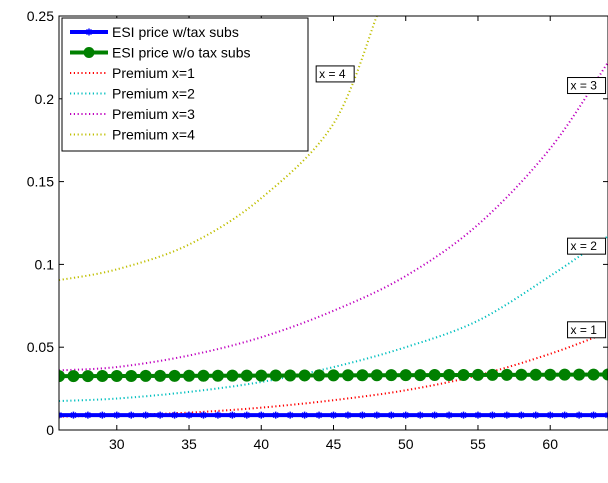  I want to click on x-tick-label: 45, so click(334, 444).